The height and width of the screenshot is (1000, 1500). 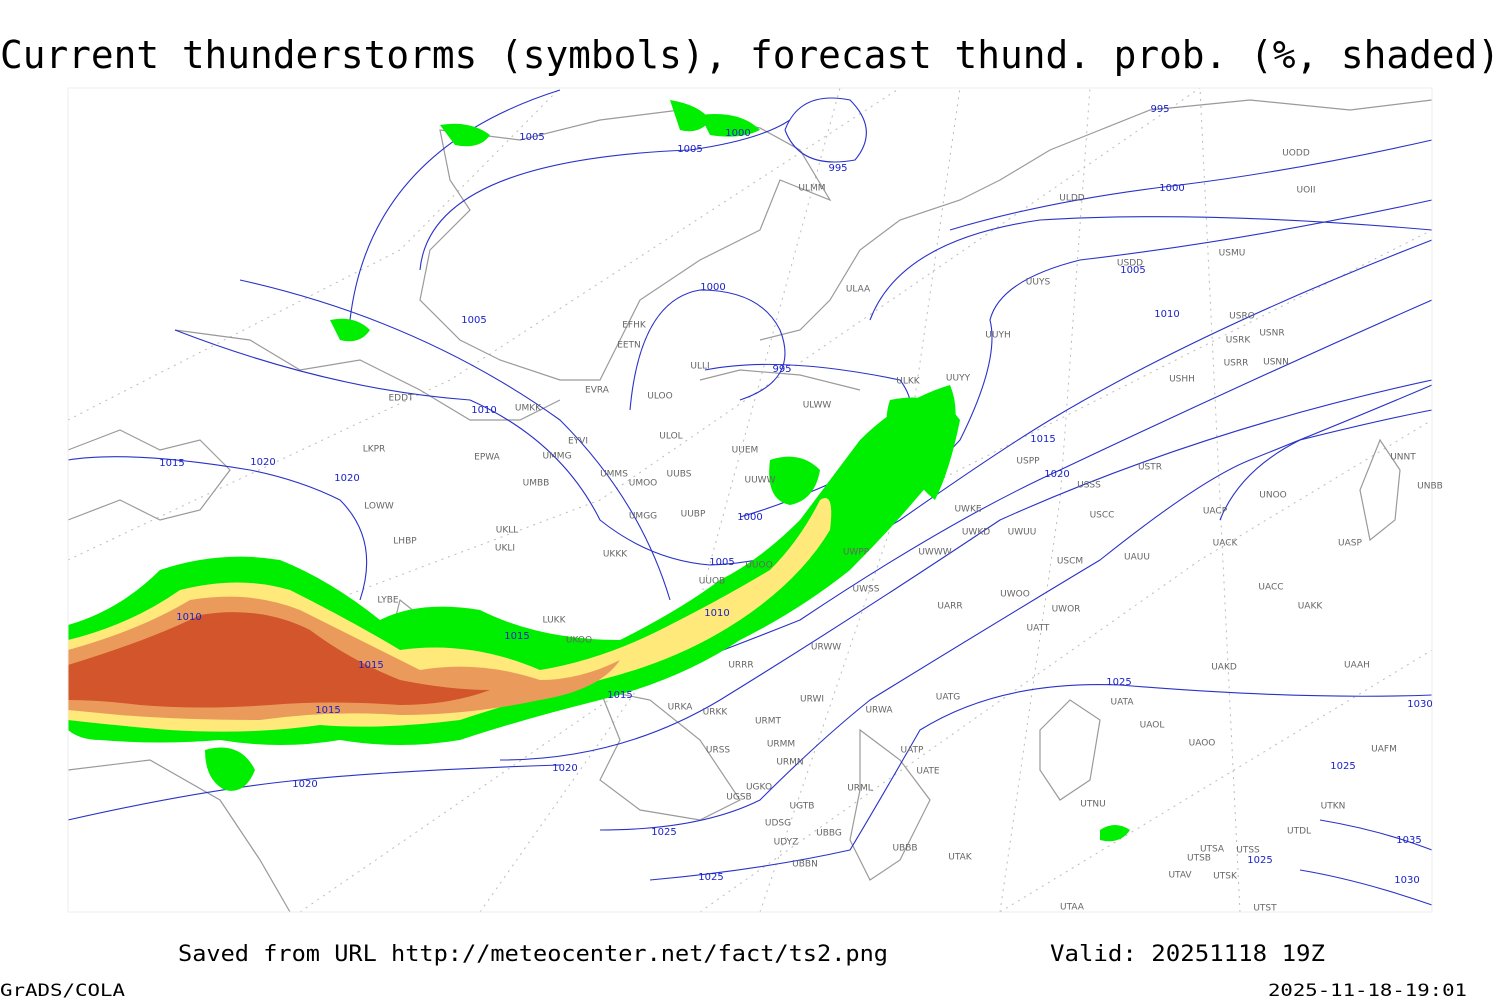 What do you see at coordinates (1038, 629) in the screenshot?
I see `station-label: UATT` at bounding box center [1038, 629].